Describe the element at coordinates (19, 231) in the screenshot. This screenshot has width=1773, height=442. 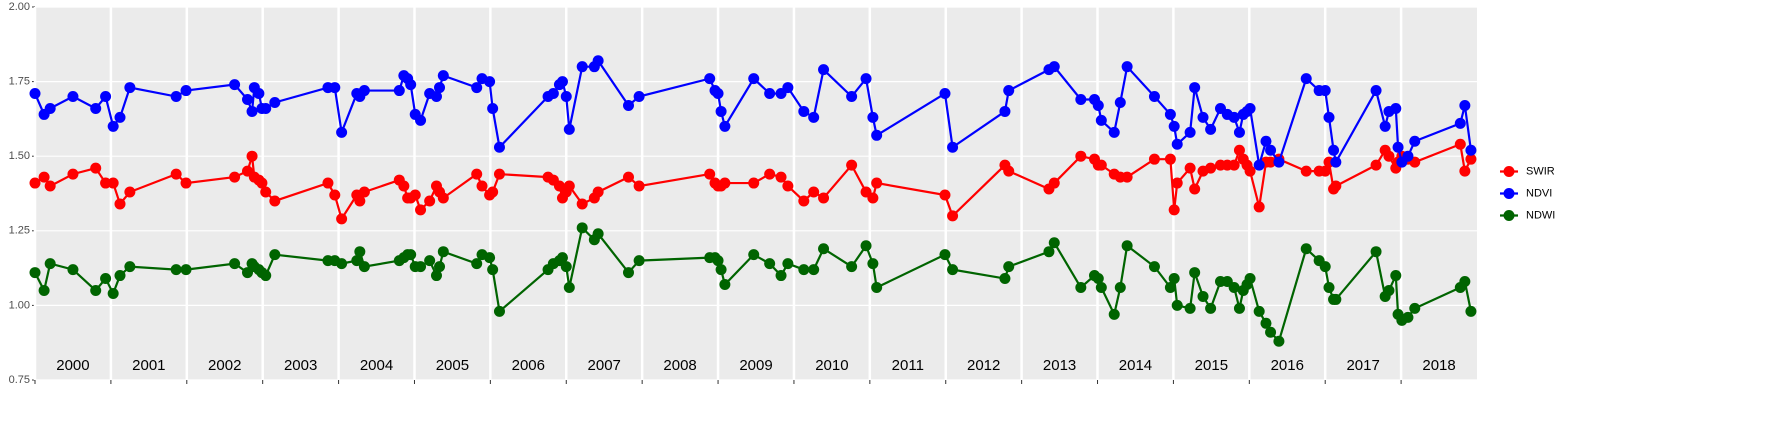
I see `y-tick-label: 1.25` at that location.